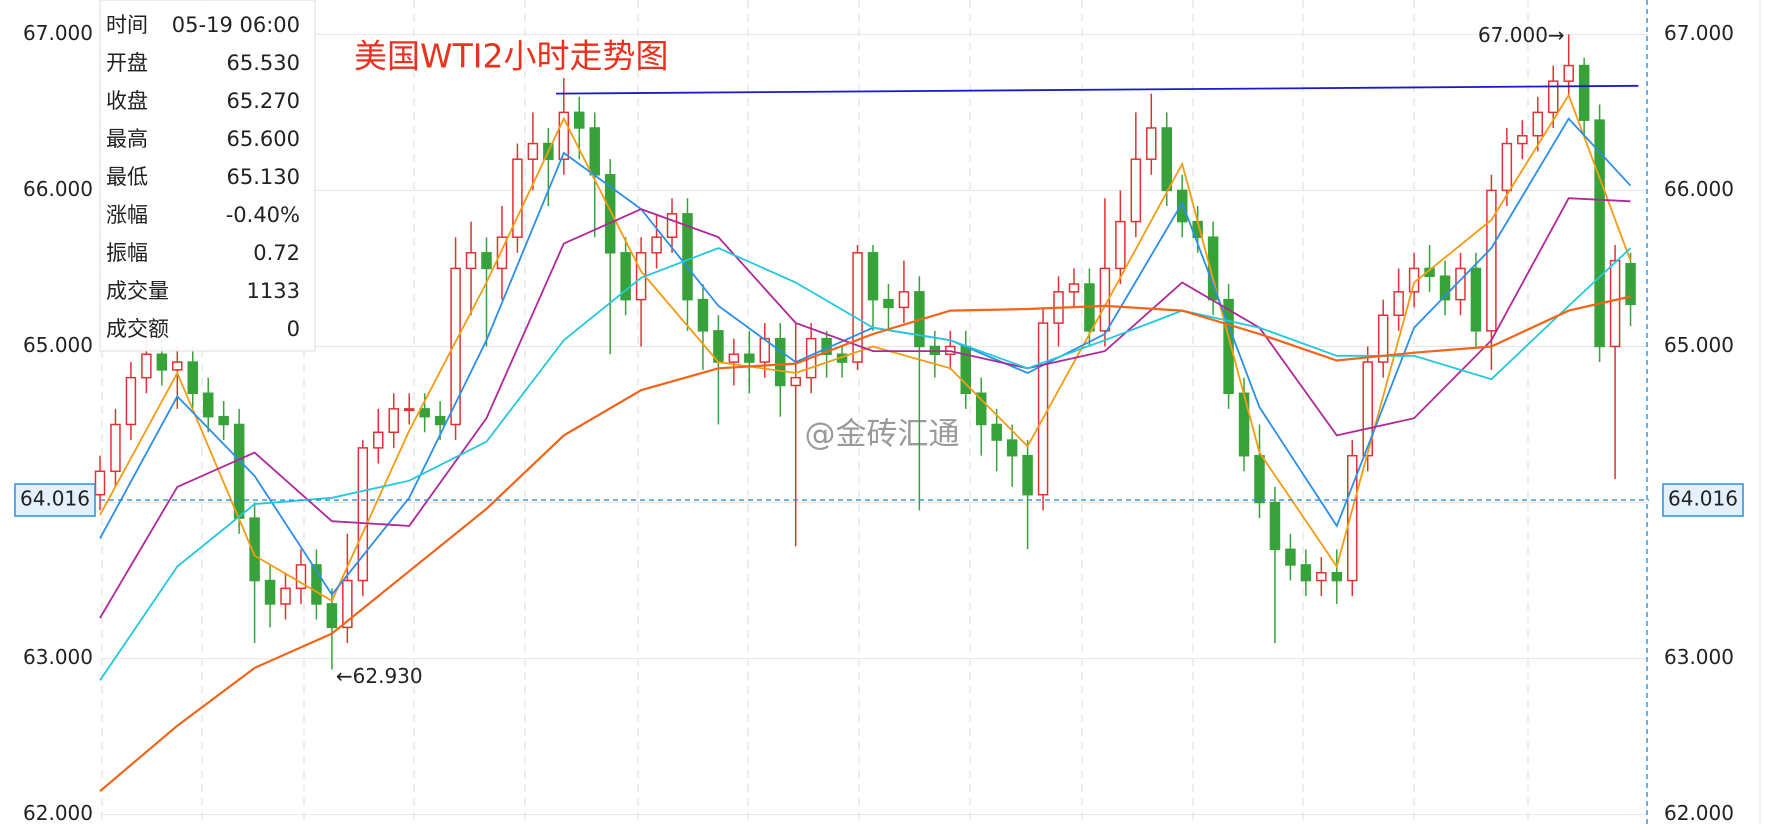 The image size is (1768, 824). What do you see at coordinates (293, 329) in the screenshot?
I see `info-value: 0` at bounding box center [293, 329].